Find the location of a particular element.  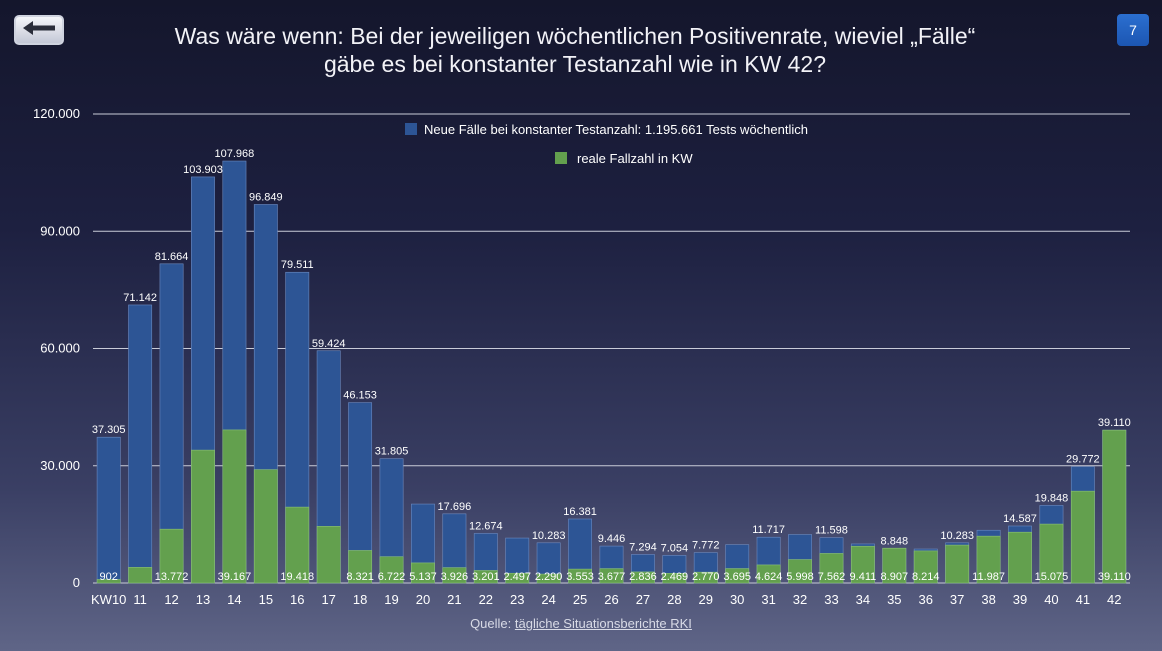

arrow-left-icon is located at coordinates (39, 30).